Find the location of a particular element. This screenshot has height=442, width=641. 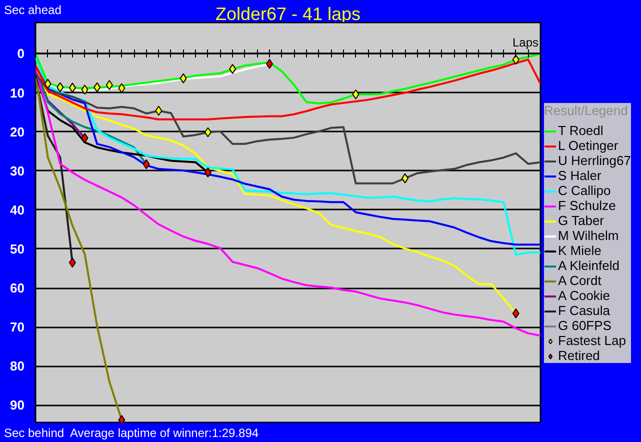

y-tick-label: 90 is located at coordinates (17, 405).